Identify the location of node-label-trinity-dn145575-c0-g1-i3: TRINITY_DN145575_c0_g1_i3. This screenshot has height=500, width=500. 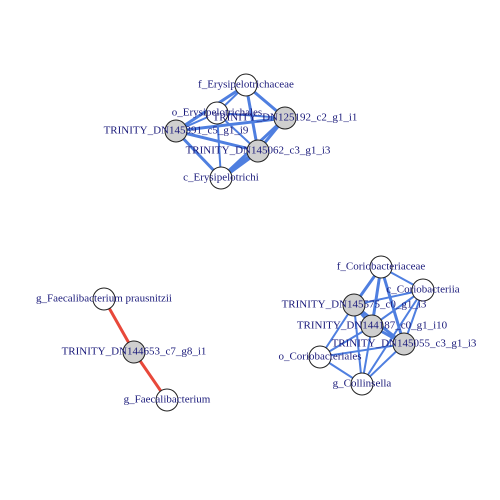
(354, 305).